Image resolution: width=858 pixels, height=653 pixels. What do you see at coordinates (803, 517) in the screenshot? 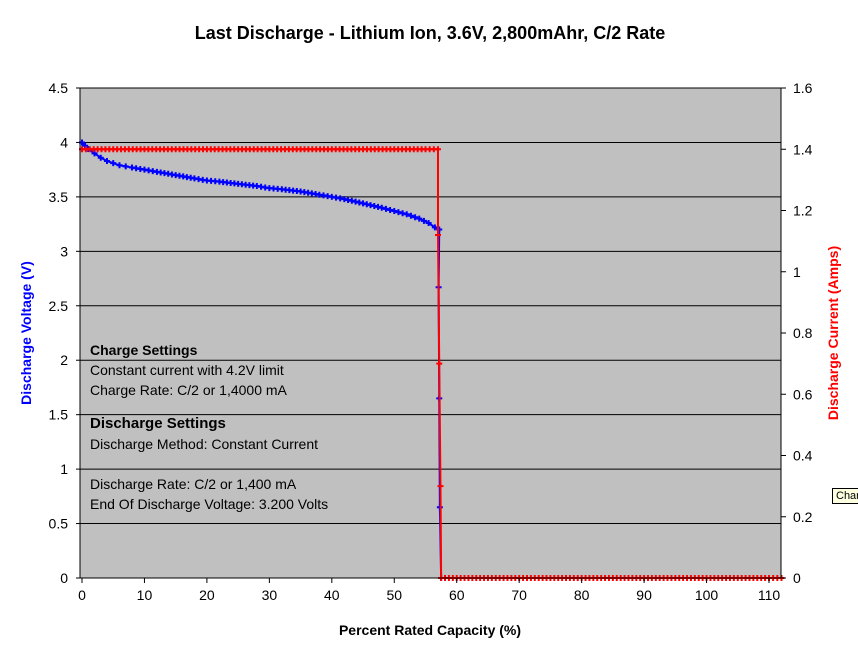
I see `y2-tick-label: 0.2` at bounding box center [803, 517].